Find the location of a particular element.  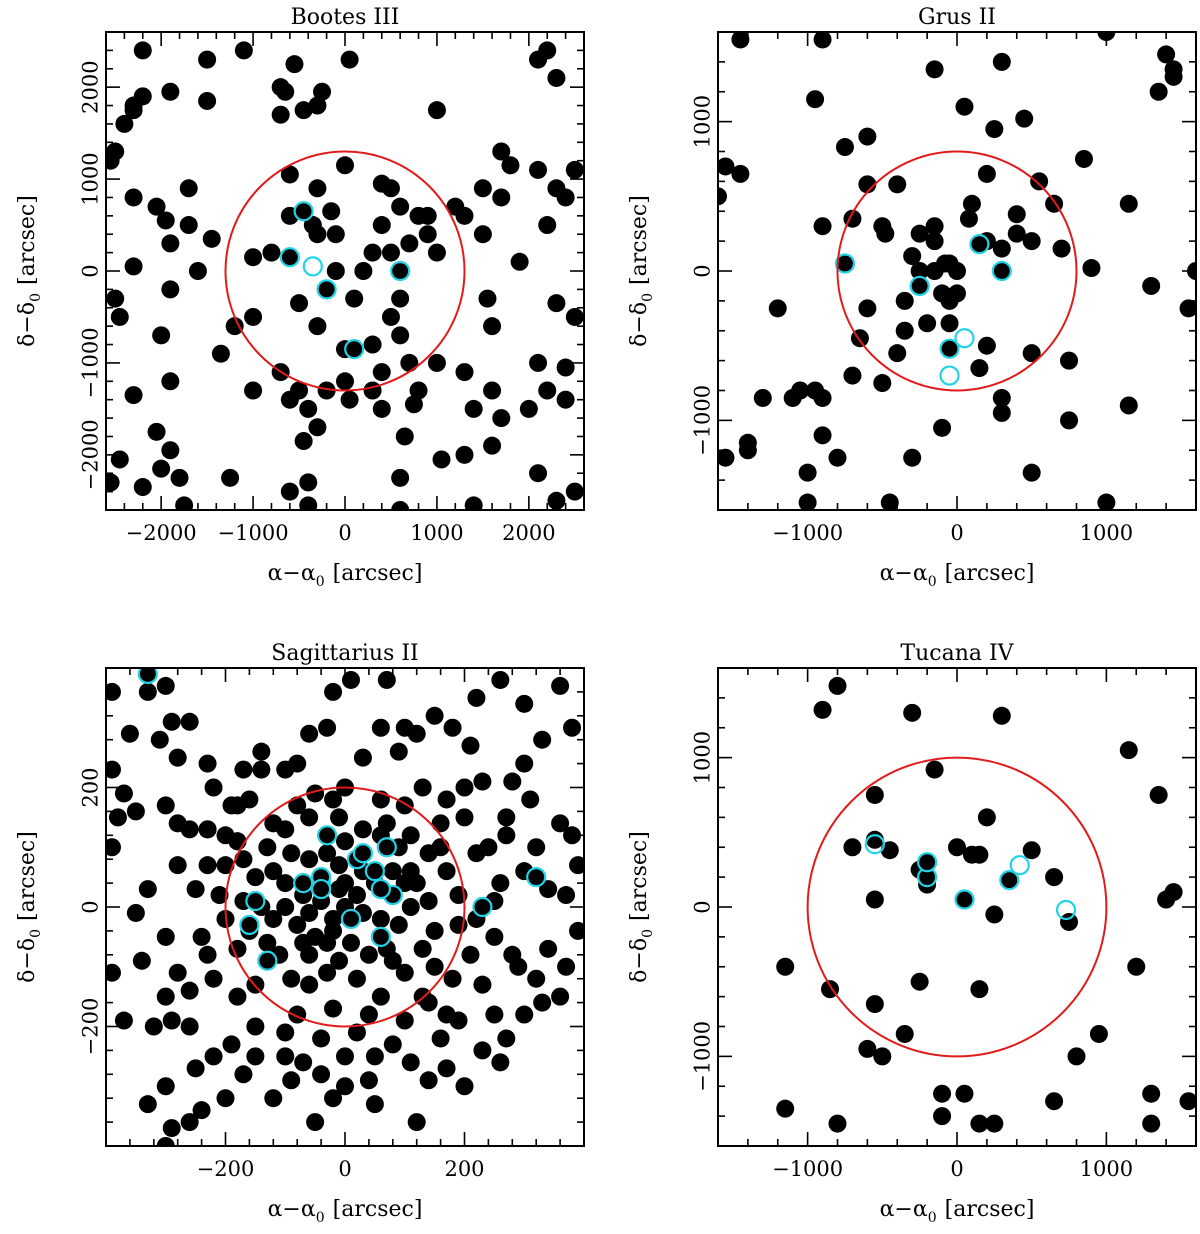

x-tick-label: 0 is located at coordinates (344, 533).